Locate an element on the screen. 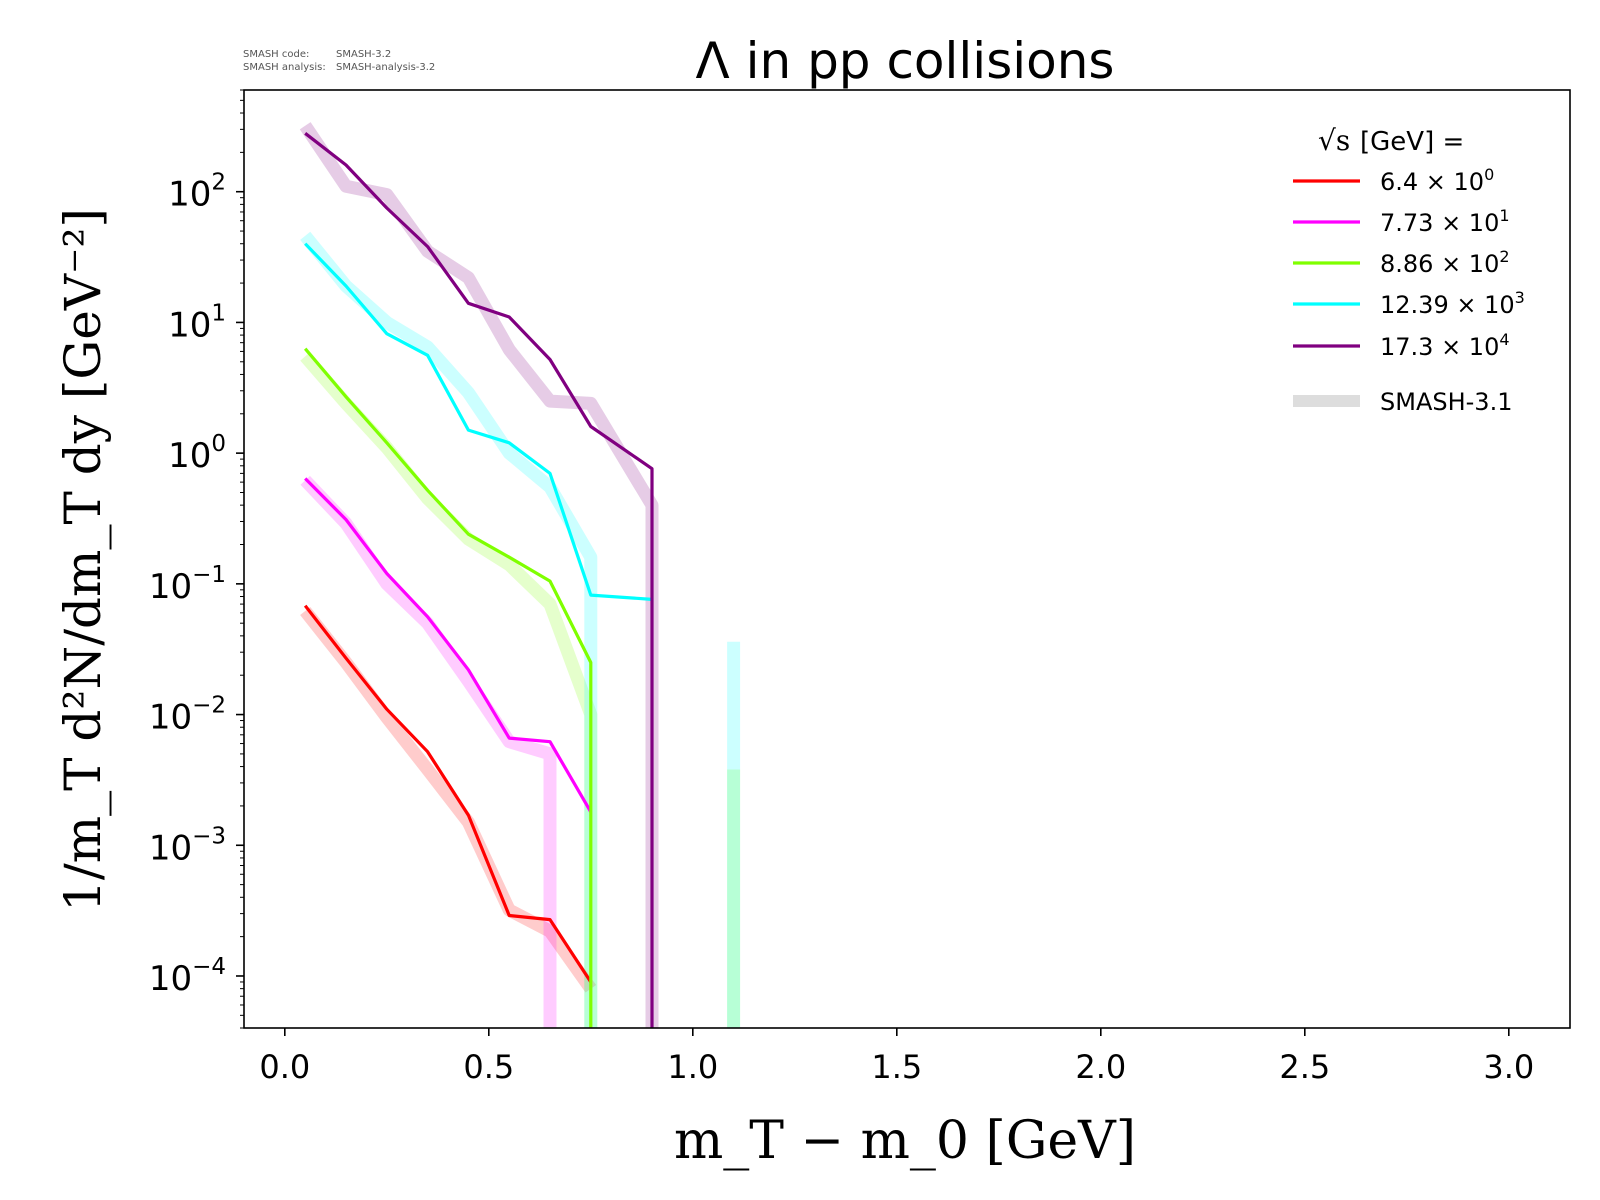  legend-label: 17.3 × 104 is located at coordinates (1445, 345).